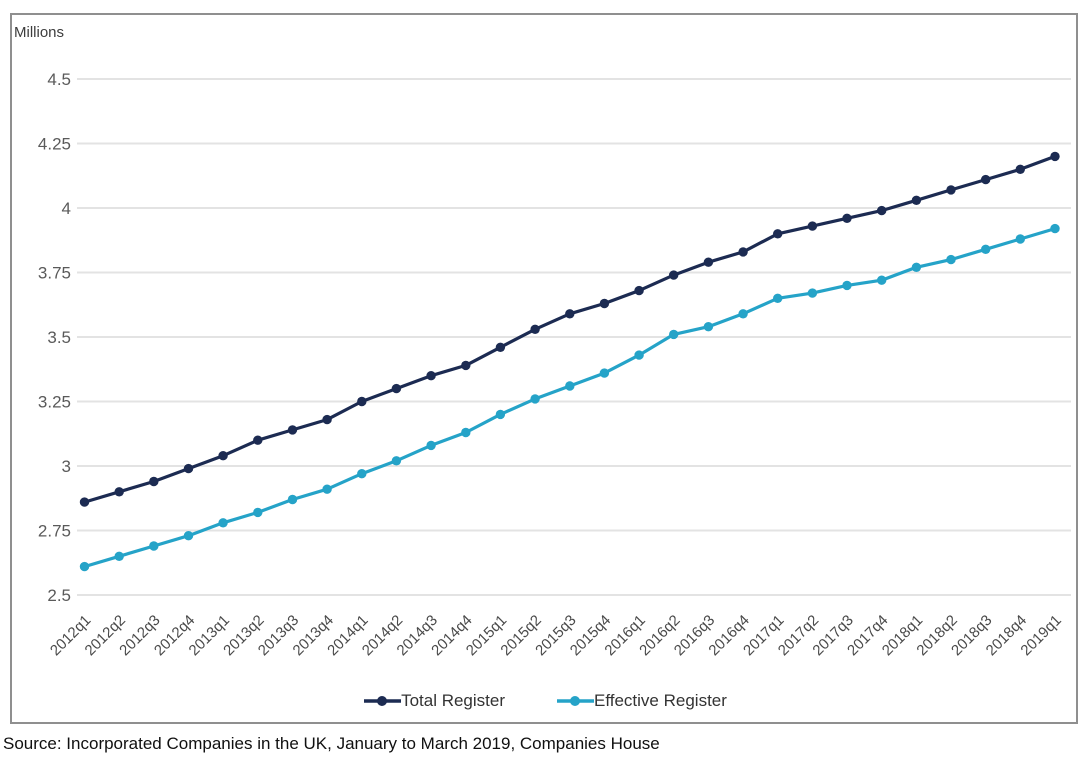 This screenshot has height=764, width=1091. I want to click on legend-marker-total-register-icon, so click(383, 701).